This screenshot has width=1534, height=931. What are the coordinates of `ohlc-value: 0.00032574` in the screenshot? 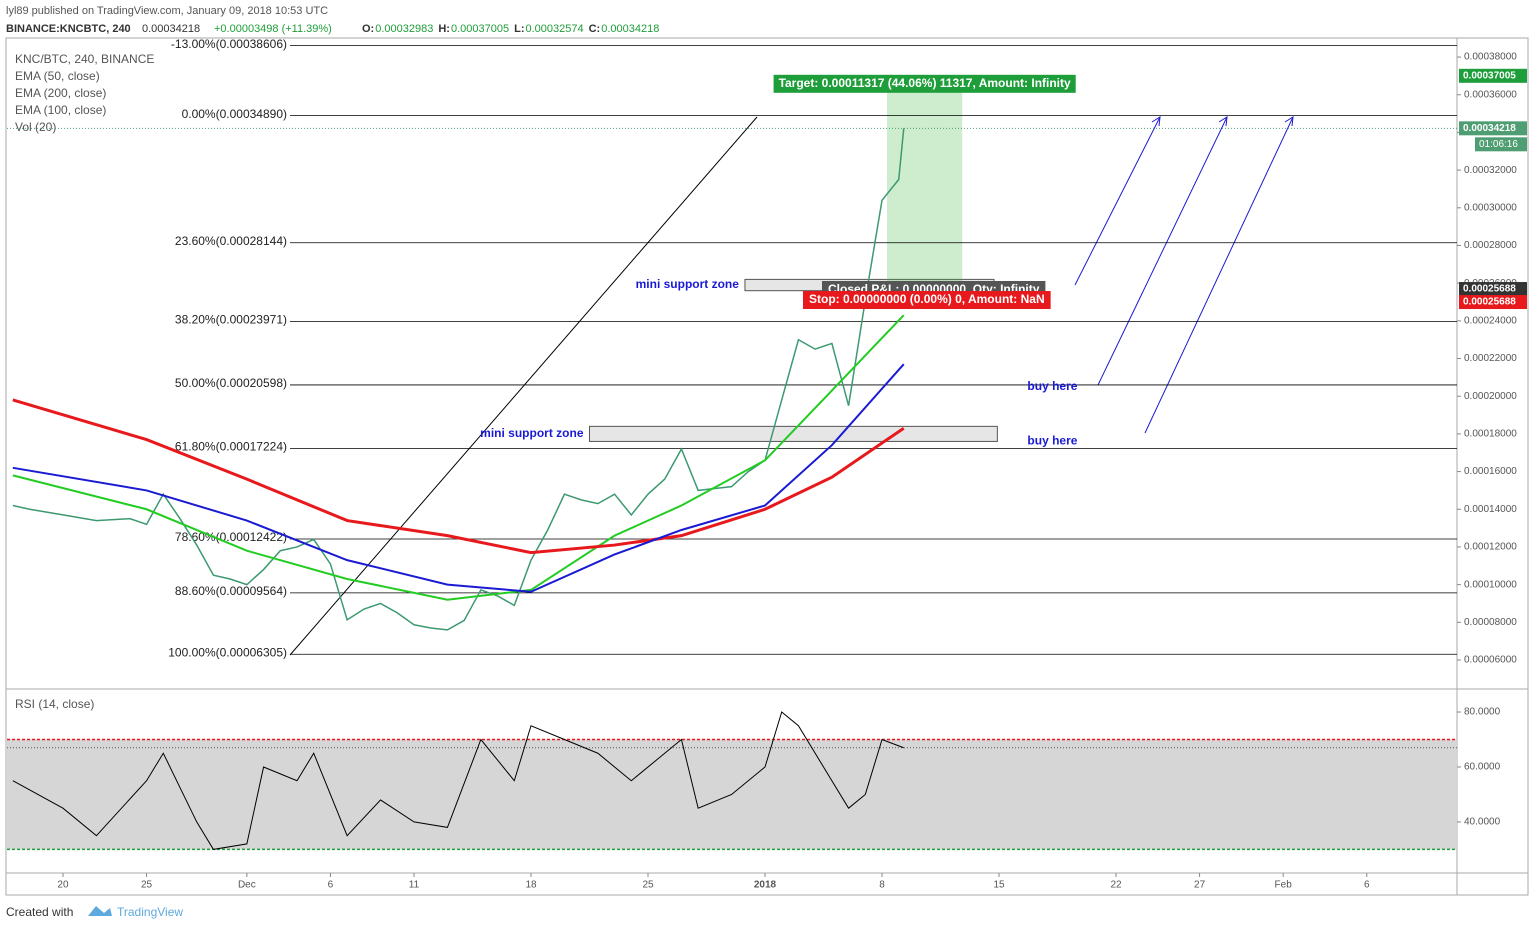 It's located at (554, 29).